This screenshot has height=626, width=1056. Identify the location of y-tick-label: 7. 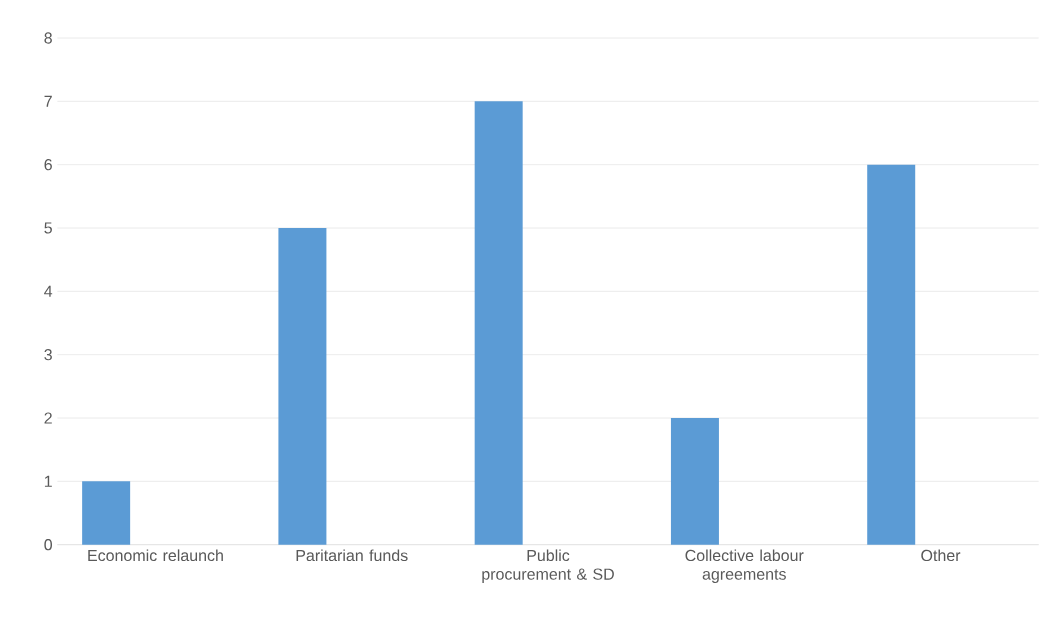
(48, 101).